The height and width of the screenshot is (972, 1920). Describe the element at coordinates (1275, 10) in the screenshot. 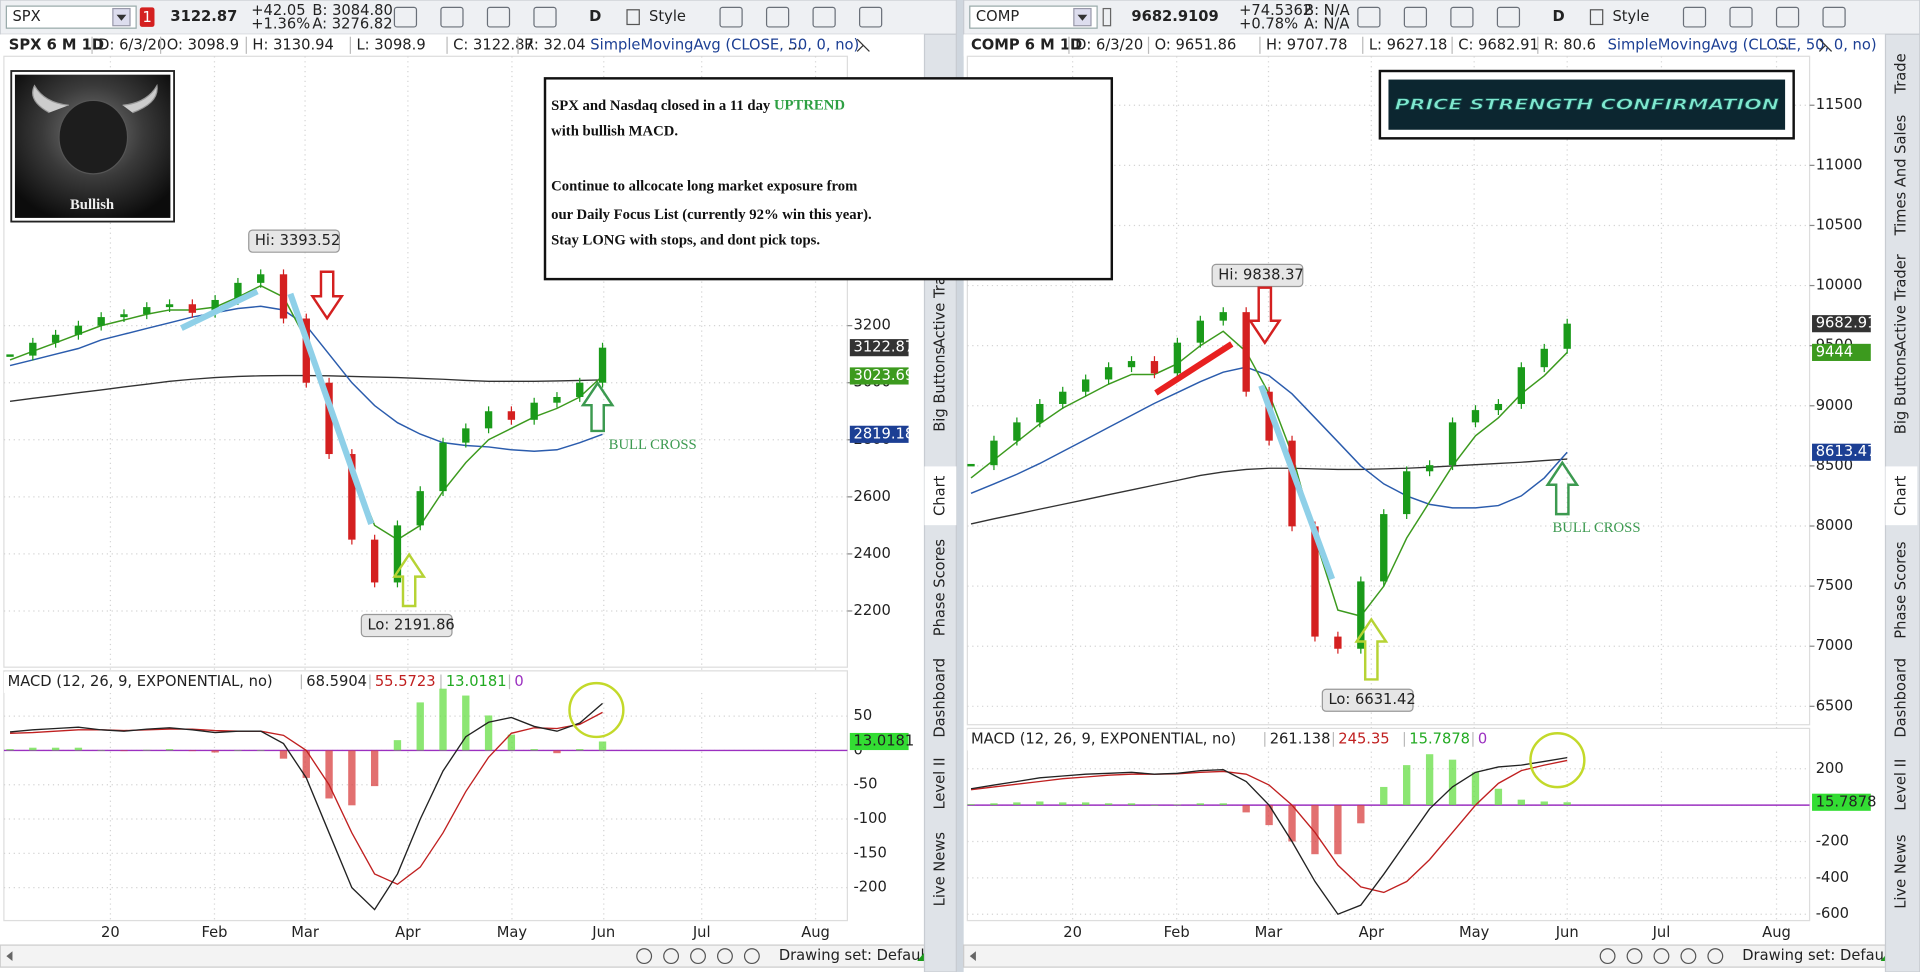

I see `net-change: +74.5362` at that location.